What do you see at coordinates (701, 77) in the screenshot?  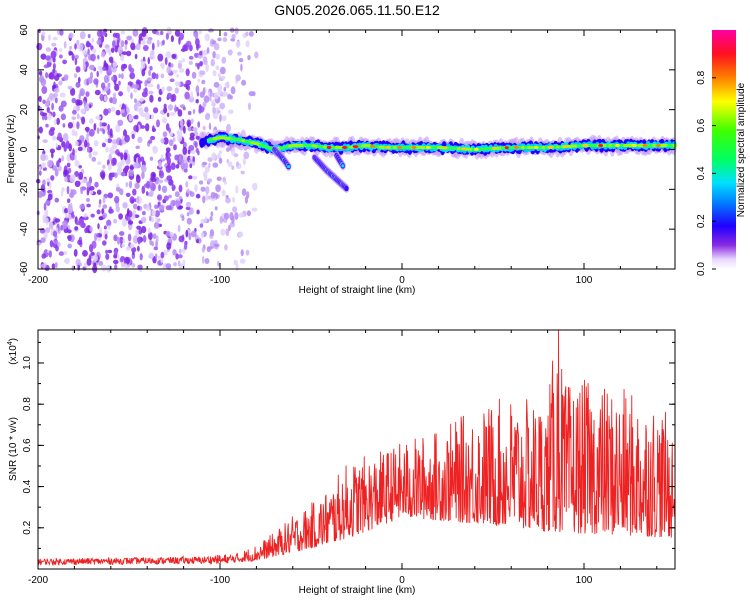 I see `colorbar-tick-label: 0.8` at bounding box center [701, 77].